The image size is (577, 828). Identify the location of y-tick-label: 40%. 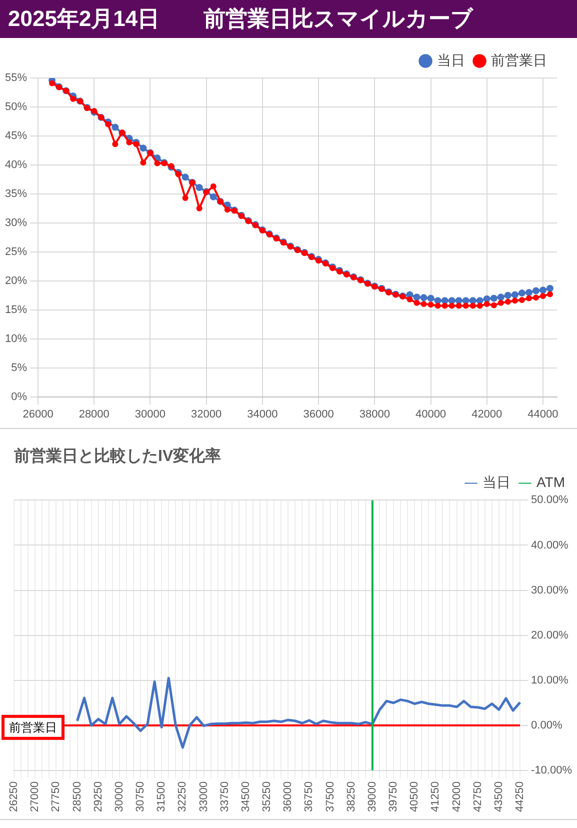
(16, 164).